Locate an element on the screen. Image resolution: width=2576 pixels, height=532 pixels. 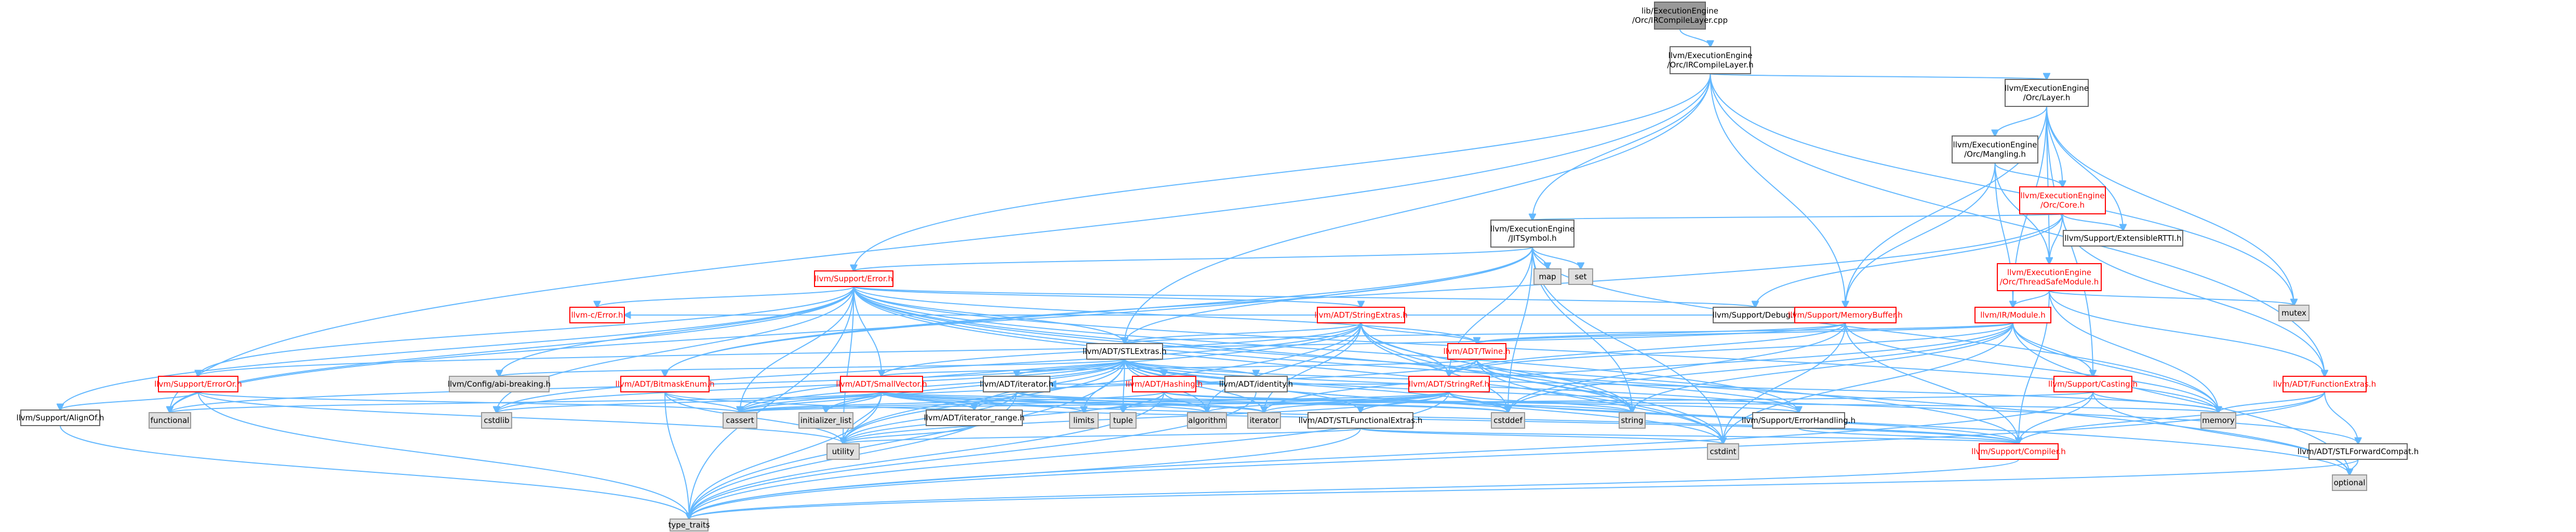
node-memory: memory is located at coordinates (2218, 421).